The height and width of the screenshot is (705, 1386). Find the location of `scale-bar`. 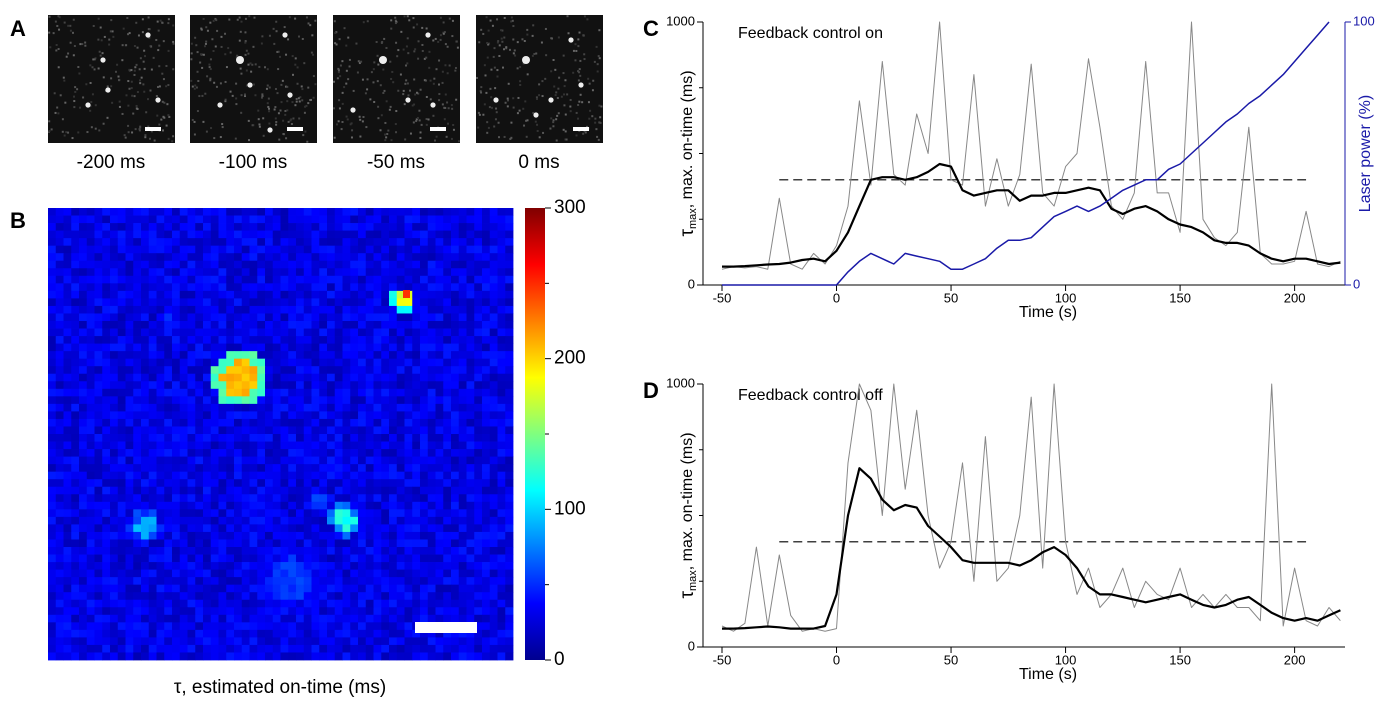

scale-bar is located at coordinates (446, 627).